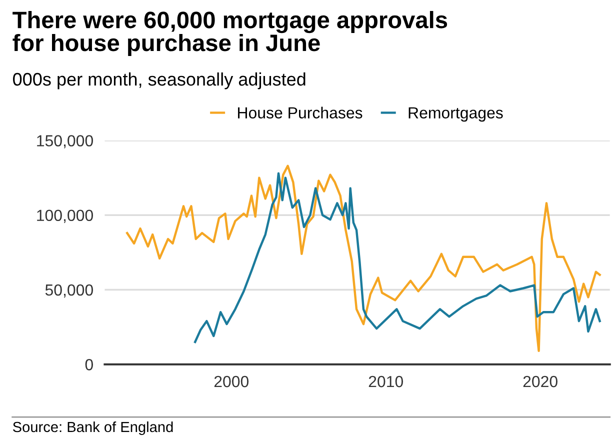 Image resolution: width=616 pixels, height=439 pixels. Describe the element at coordinates (300, 112) in the screenshot. I see `legend-label: House Purchases` at that location.